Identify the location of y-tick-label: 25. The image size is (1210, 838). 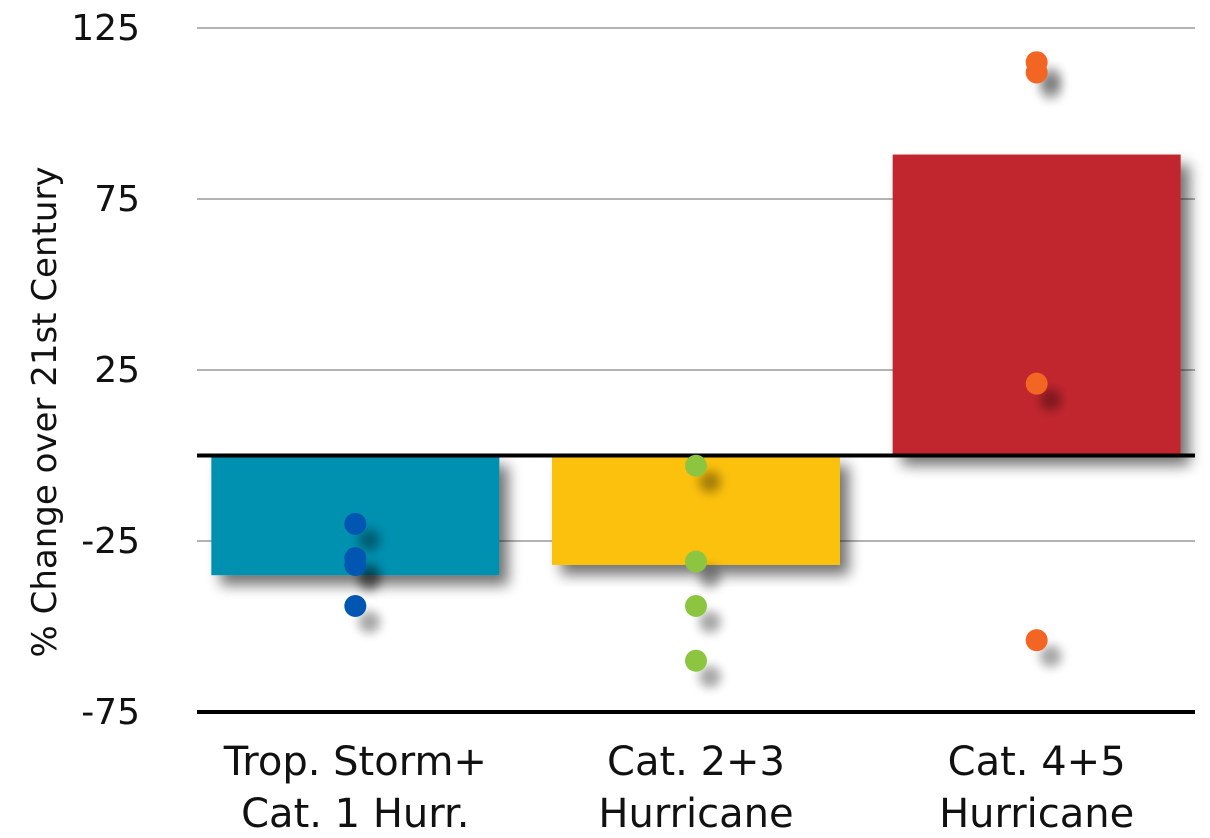
(117, 370).